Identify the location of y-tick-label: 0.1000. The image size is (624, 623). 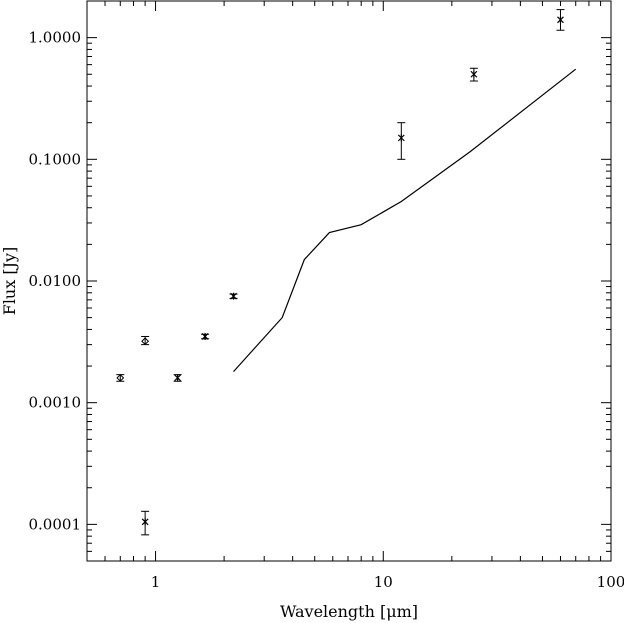
(55, 159).